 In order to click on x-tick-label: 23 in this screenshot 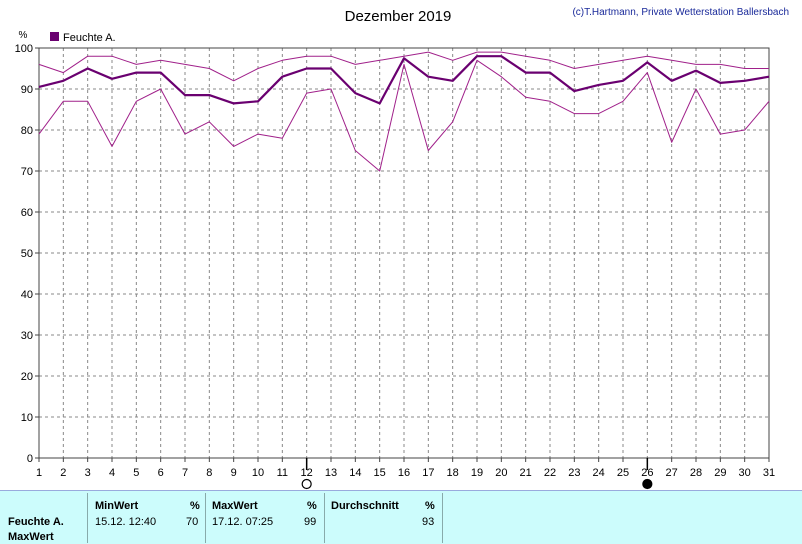, I will do `click(574, 473)`.